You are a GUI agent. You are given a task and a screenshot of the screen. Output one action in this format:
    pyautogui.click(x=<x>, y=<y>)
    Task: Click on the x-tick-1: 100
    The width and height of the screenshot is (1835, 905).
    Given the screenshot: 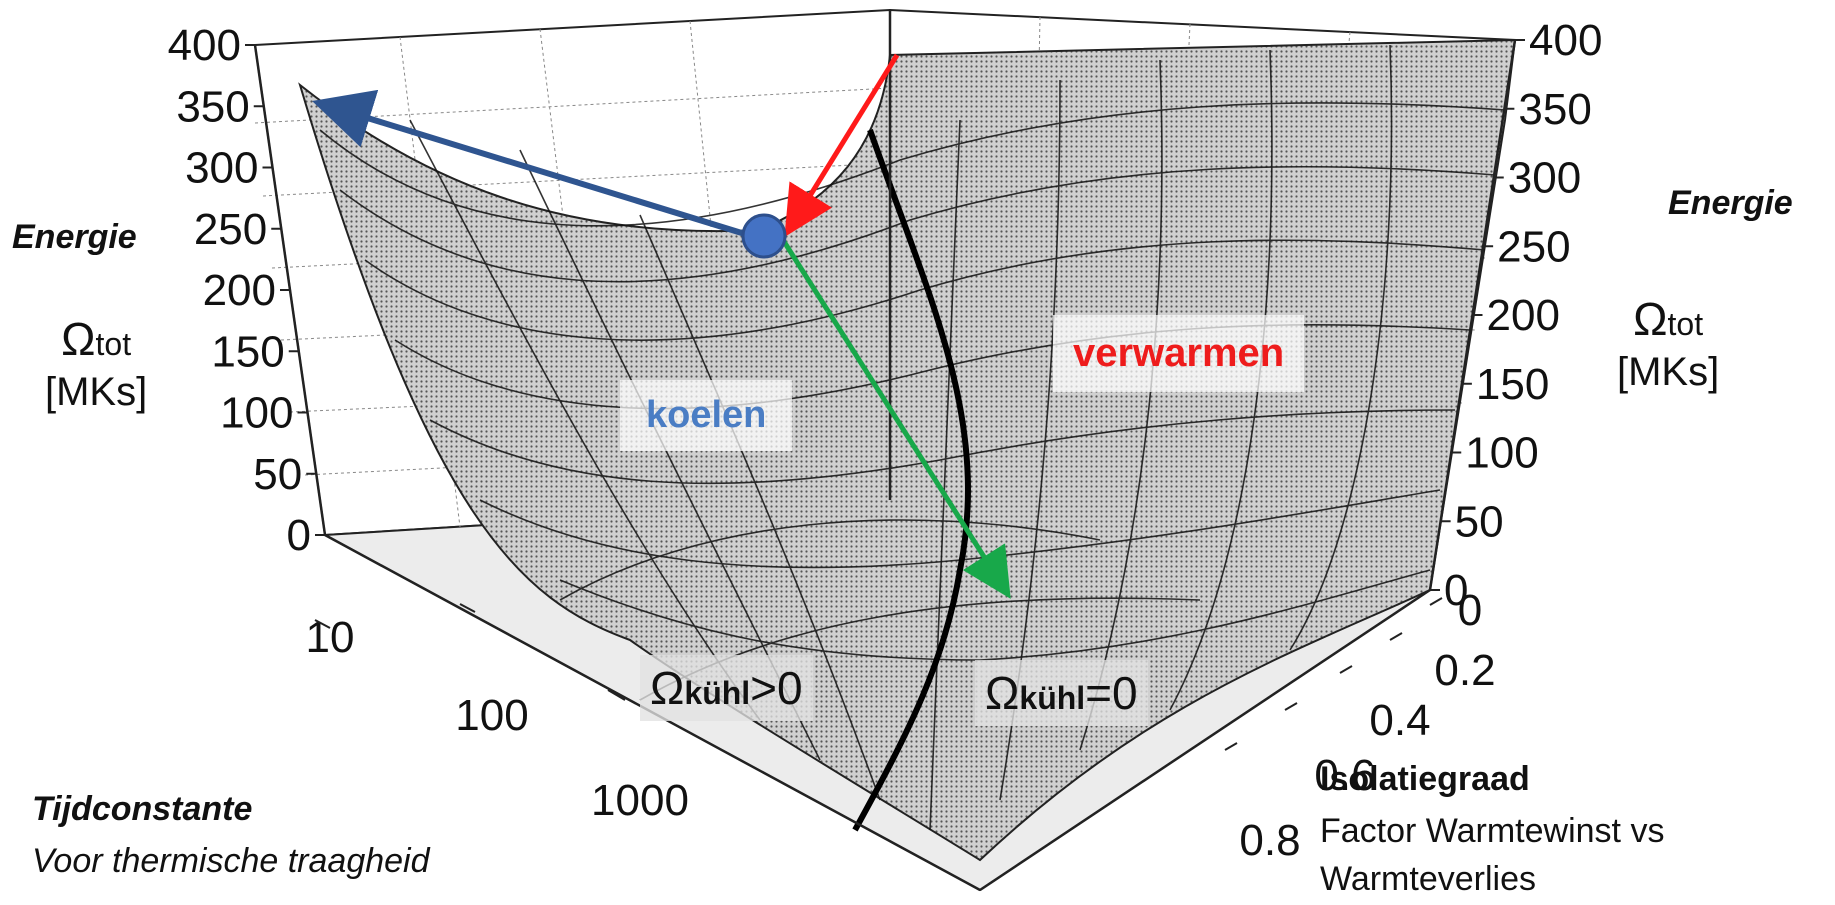 What is the action you would take?
    pyautogui.click(x=491, y=715)
    